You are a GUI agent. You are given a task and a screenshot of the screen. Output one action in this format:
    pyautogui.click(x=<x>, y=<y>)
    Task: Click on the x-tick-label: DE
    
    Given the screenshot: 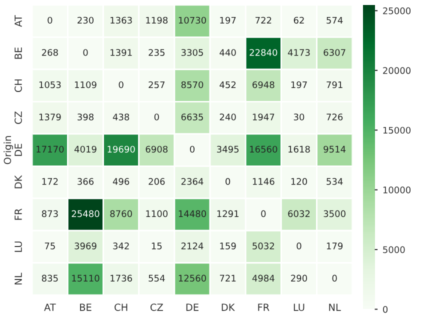 What is the action you would take?
    pyautogui.click(x=192, y=307)
    